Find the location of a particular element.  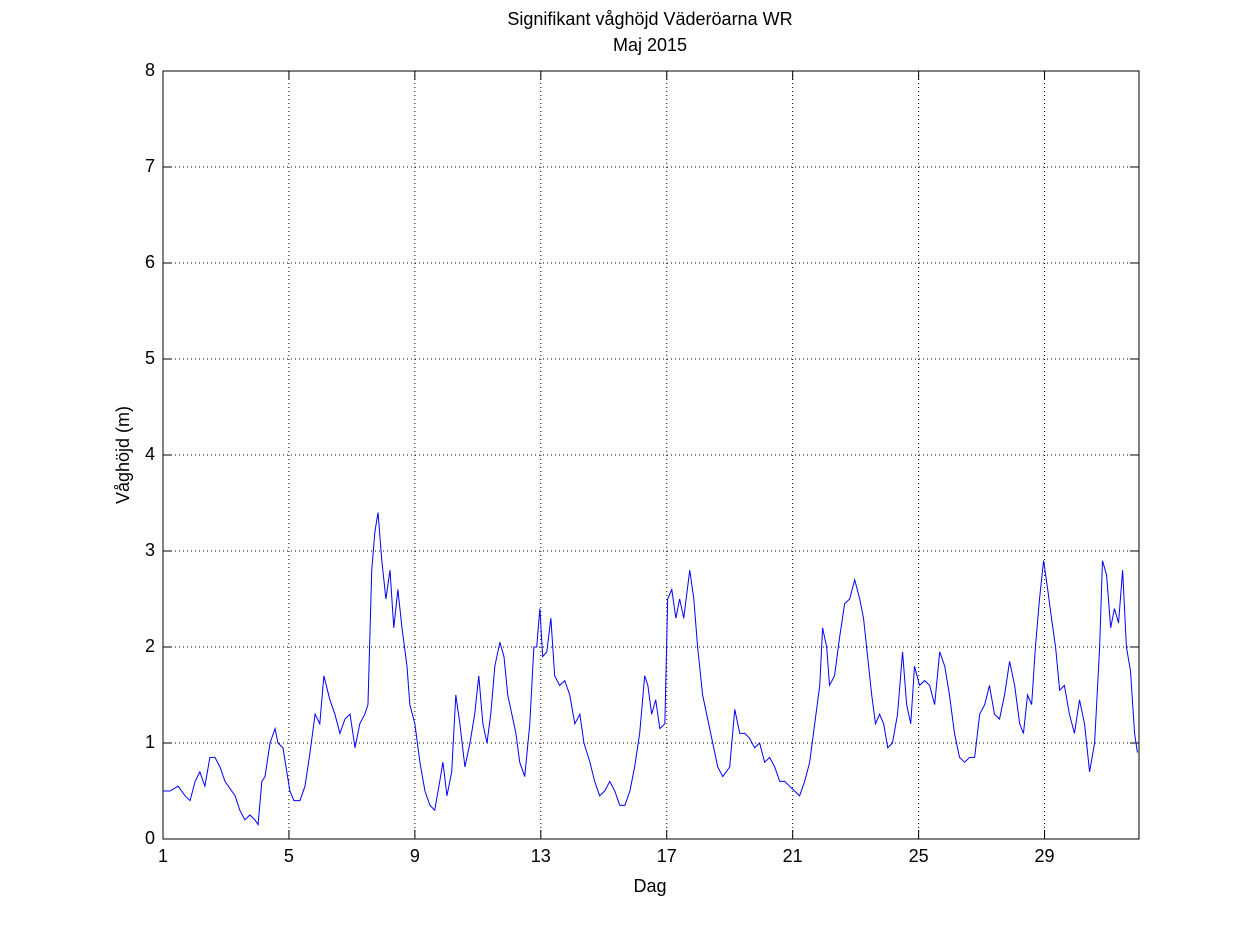

x-tick-label: 29 is located at coordinates (1045, 856).